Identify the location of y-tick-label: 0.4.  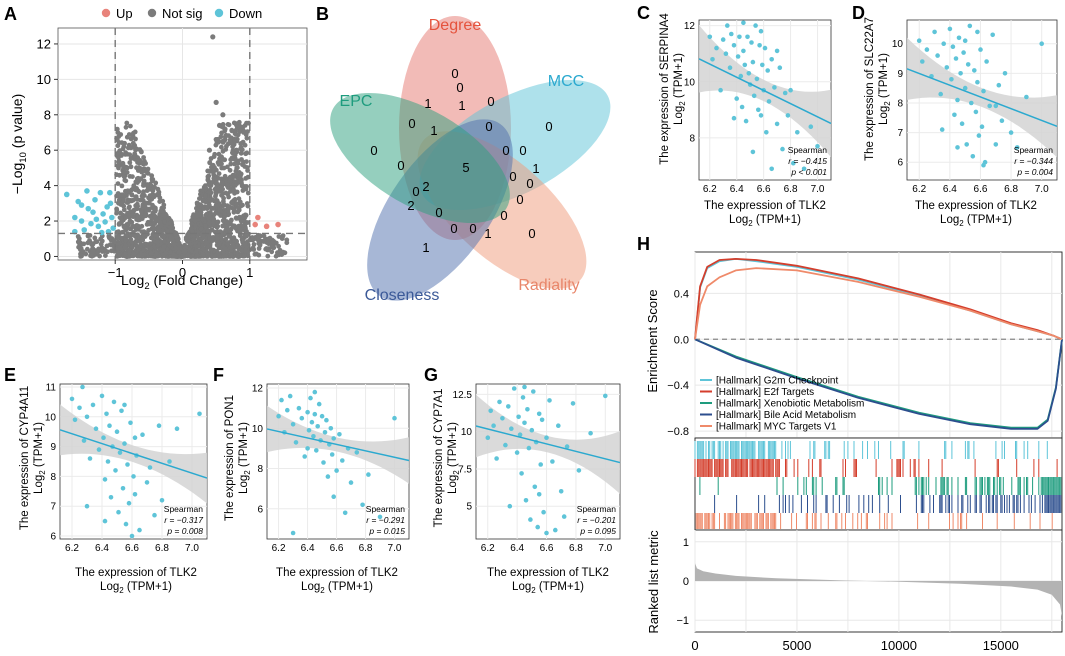
(681, 294).